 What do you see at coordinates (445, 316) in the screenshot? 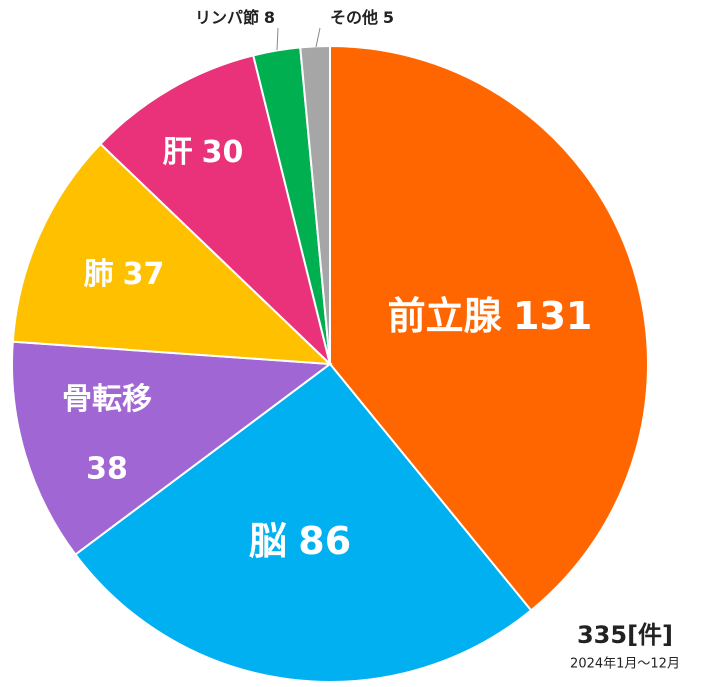
I see `category-label: 前立腺` at bounding box center [445, 316].